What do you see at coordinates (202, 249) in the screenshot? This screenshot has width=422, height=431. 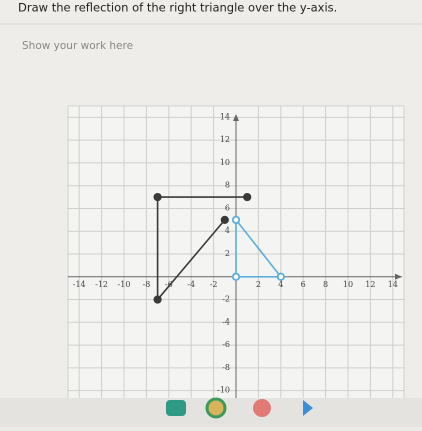 I see `drawing-outline` at bounding box center [202, 249].